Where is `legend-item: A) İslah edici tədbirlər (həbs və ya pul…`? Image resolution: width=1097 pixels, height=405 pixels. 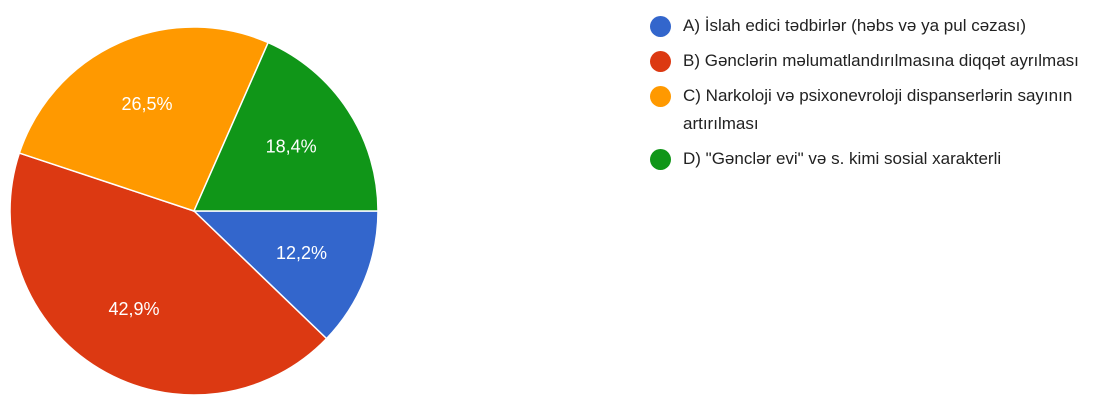 legend-item: A) İslah edici tədbirlər (həbs və ya pul… is located at coordinates (866, 26).